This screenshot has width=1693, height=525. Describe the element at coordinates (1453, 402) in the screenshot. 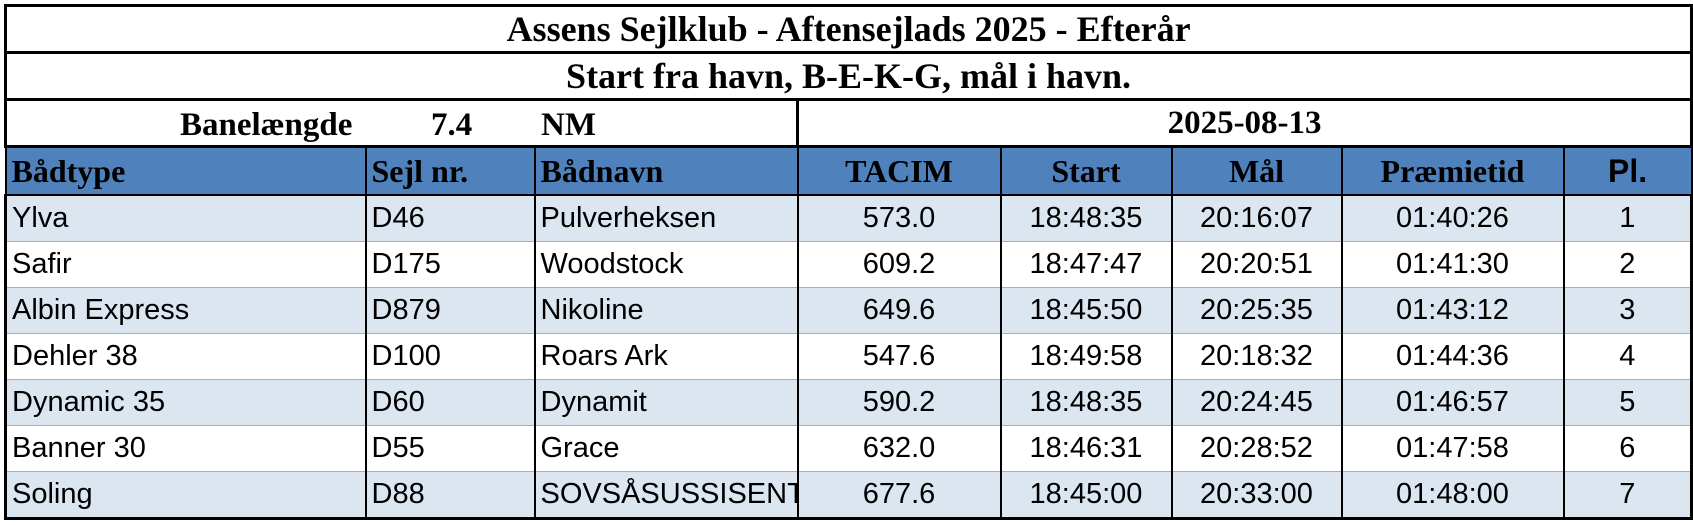

I see `cell: 01:46:57` at that location.